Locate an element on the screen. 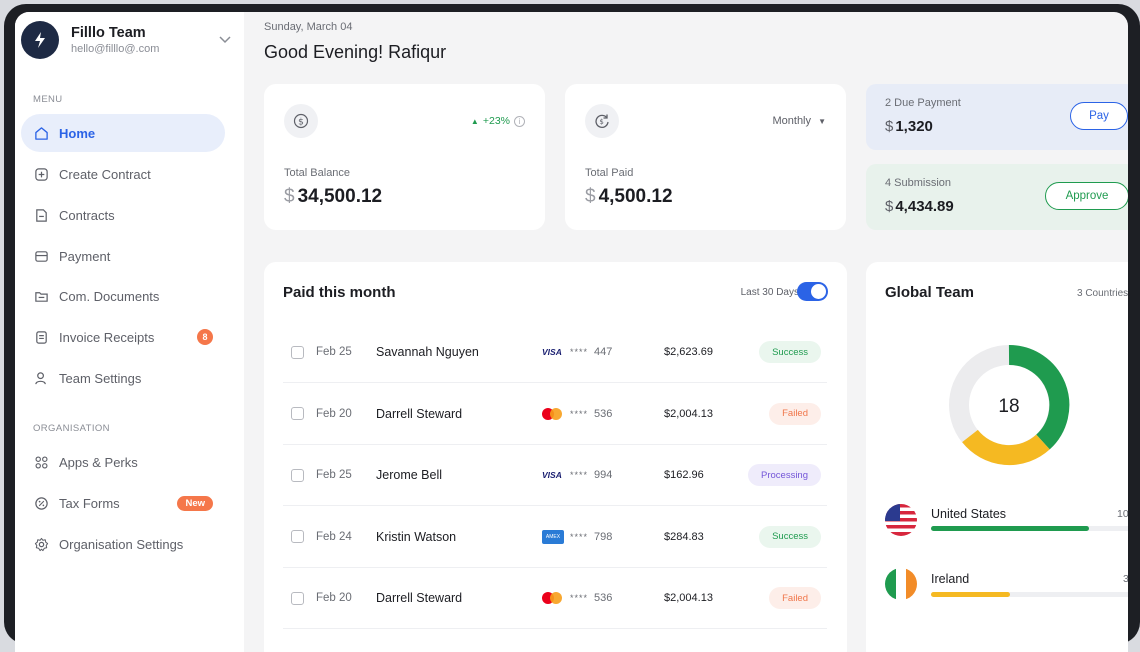 This screenshot has height=652, width=1140. team-switcher: Filllo Team hello@filllo@.com is located at coordinates (126, 40).